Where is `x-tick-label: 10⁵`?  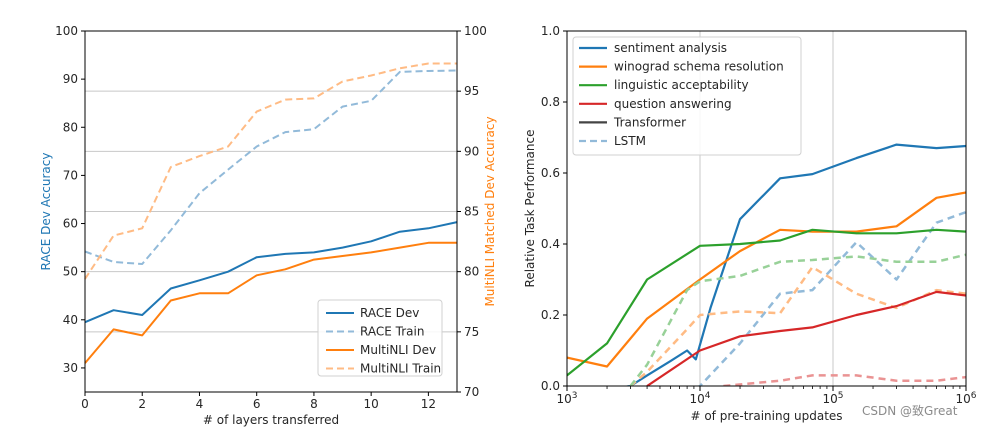 x-tick-label: 10⁵ is located at coordinates (832, 398).